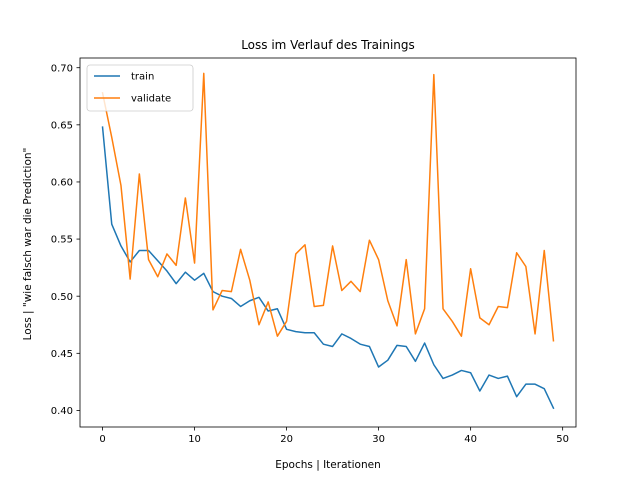  I want to click on x-axis-label: Epochs | Iterationen, so click(328, 465).